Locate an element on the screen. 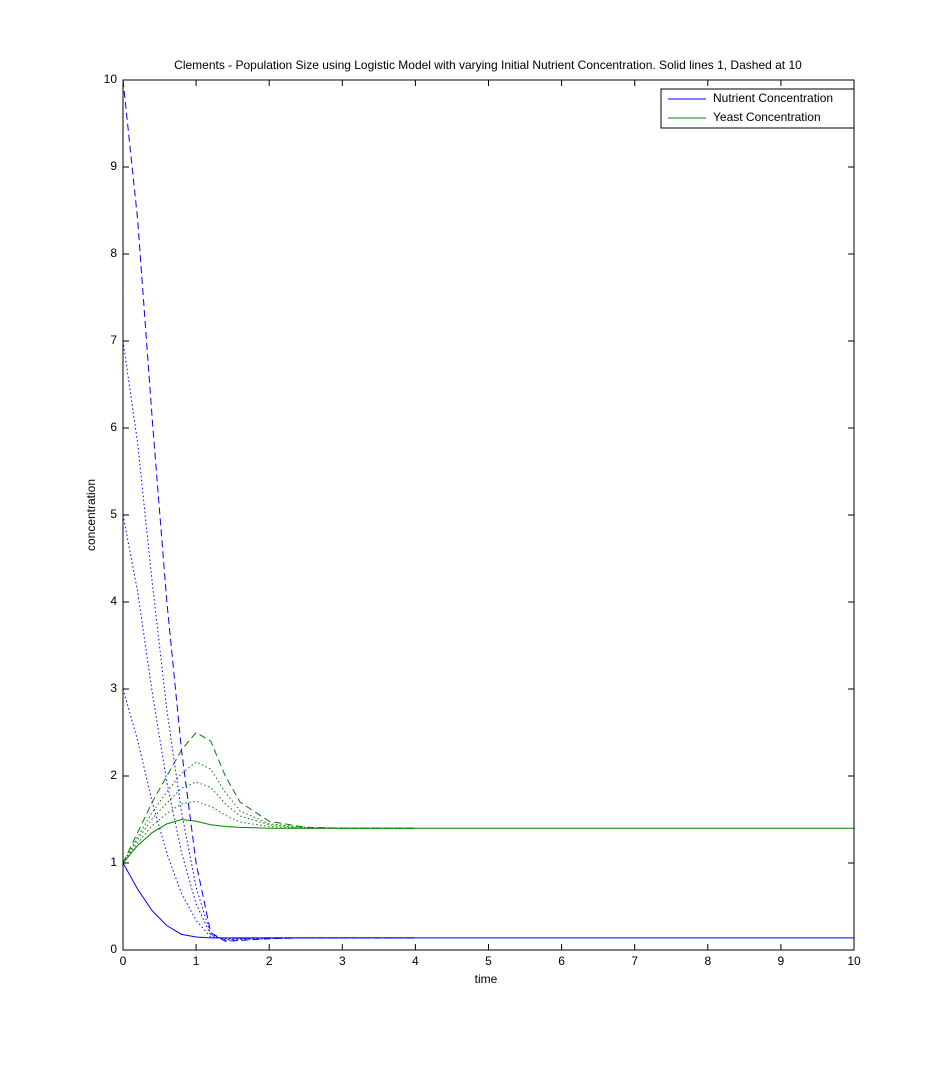 The image size is (944, 1068). legend-box is located at coordinates (757, 108).